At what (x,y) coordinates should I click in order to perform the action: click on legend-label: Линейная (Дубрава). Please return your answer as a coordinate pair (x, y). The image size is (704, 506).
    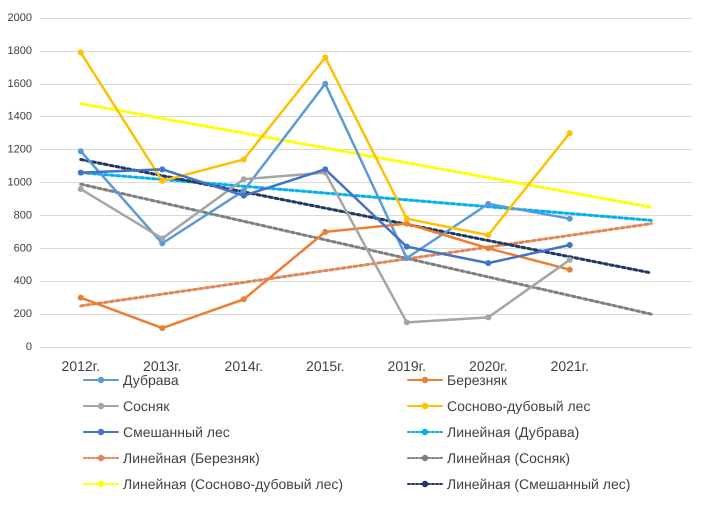
    Looking at the image, I should click on (513, 432).